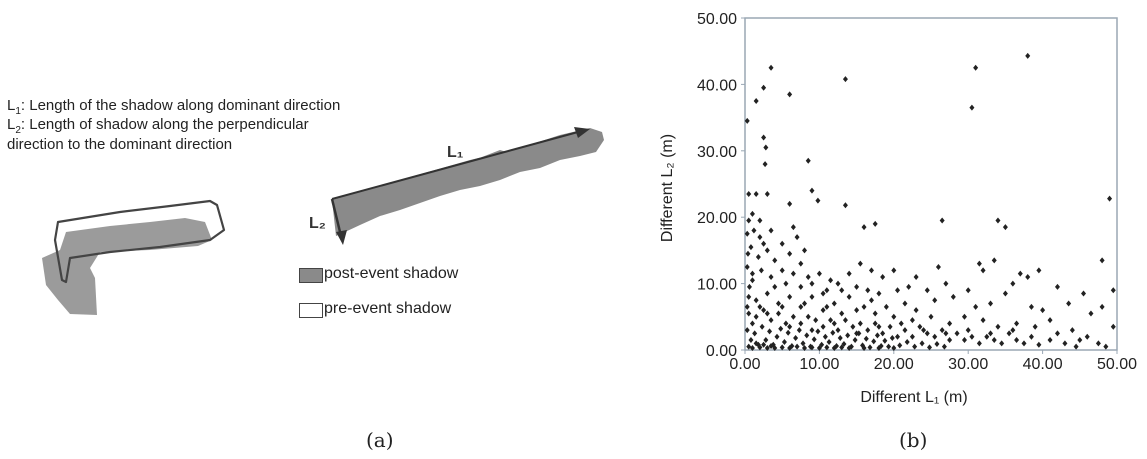  I want to click on l1-arrow-label: L₁, so click(455, 152).